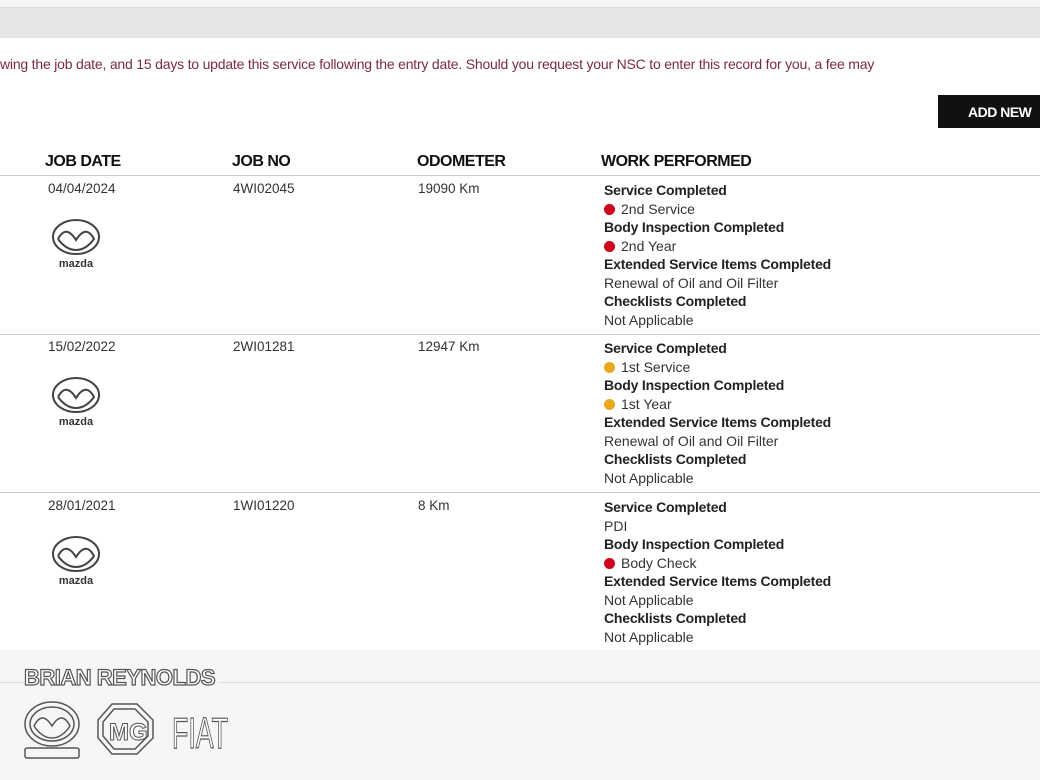 This screenshot has height=780, width=1040. I want to click on add-new-button: ADD NEW, so click(989, 111).